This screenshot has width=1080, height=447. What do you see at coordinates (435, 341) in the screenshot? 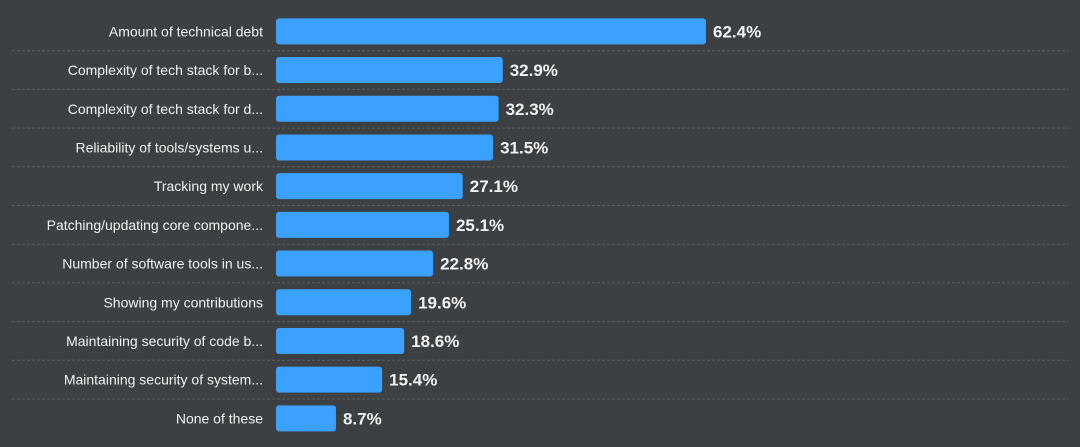
I see `value-label: 18.6%` at bounding box center [435, 341].